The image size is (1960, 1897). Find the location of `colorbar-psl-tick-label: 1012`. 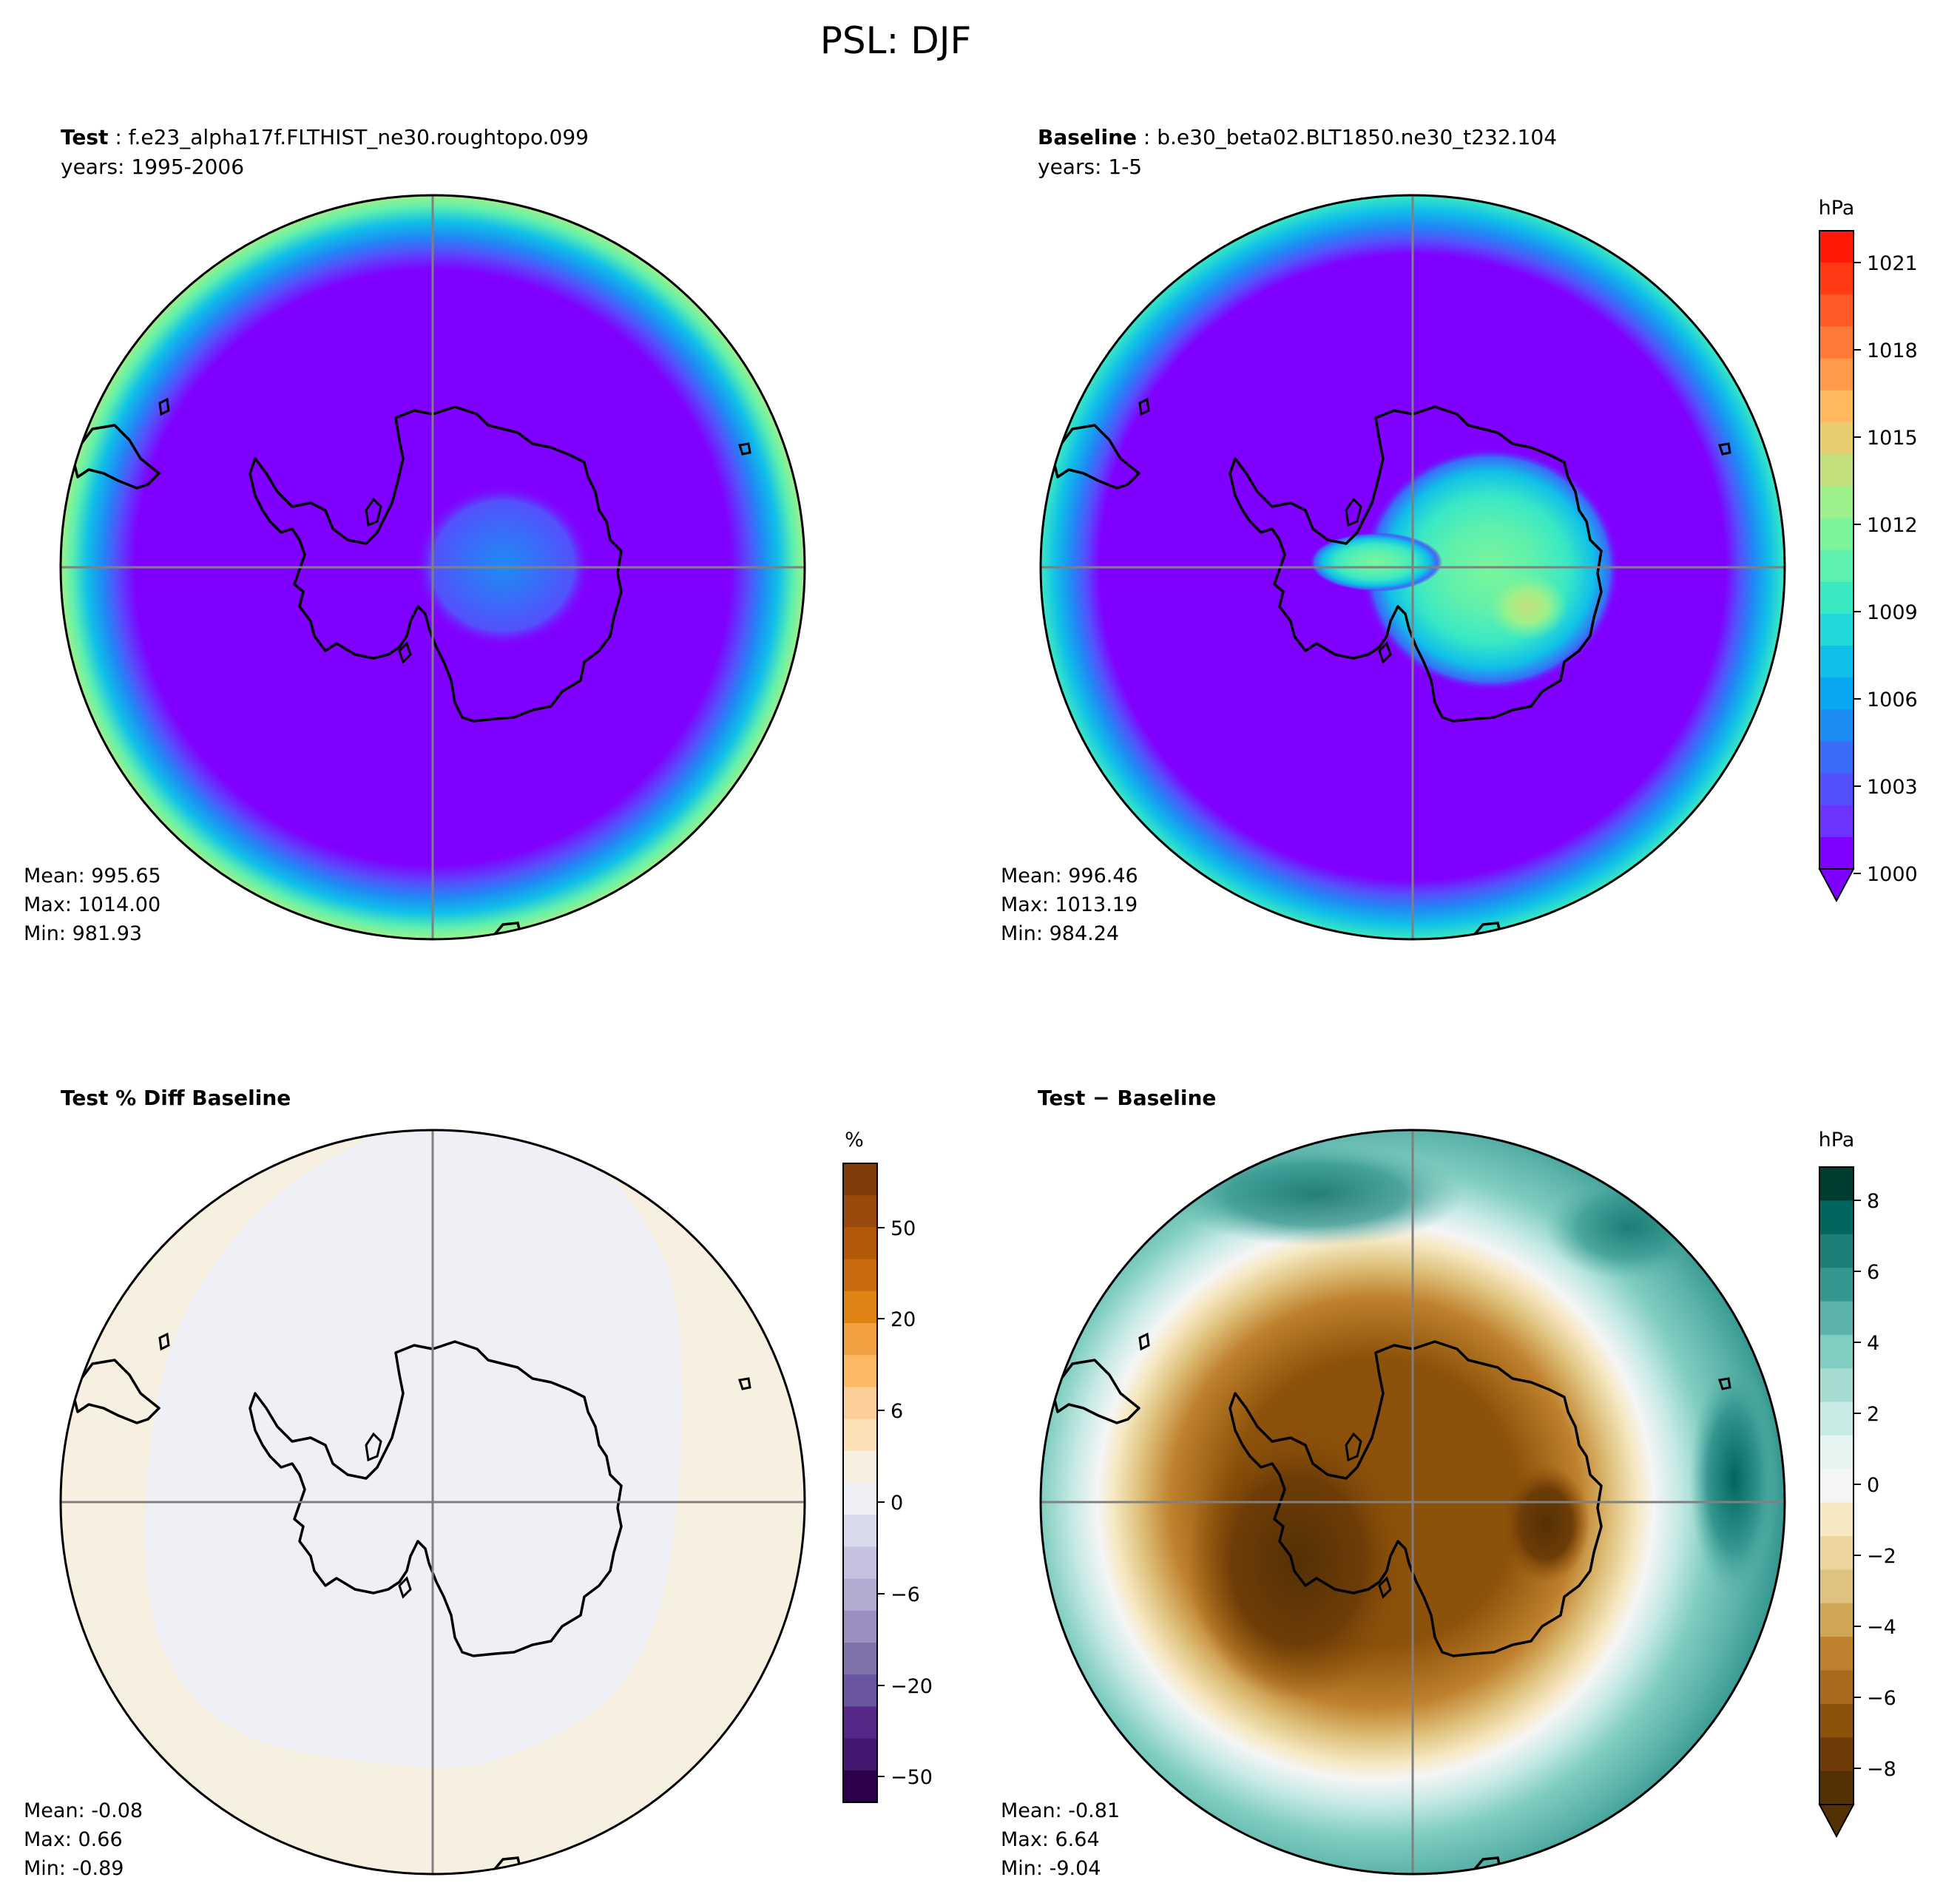

colorbar-psl-tick-label: 1012 is located at coordinates (1892, 525).